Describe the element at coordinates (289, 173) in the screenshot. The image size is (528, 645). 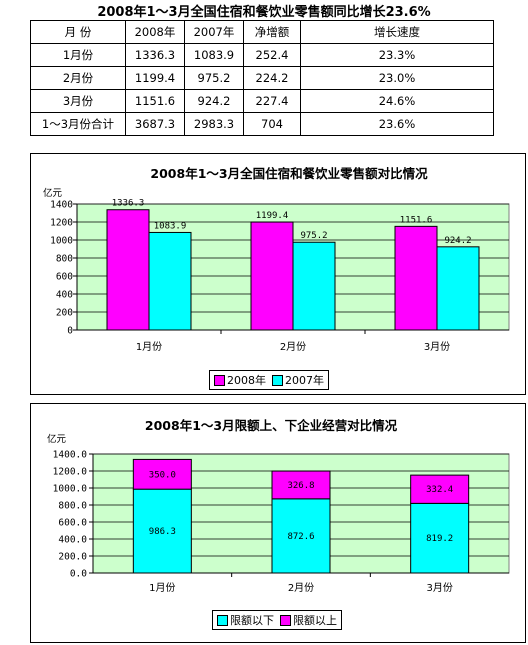
I see `chart-title: 2008年1～3月全国住宿和餐饮业零售额对比情况` at that location.